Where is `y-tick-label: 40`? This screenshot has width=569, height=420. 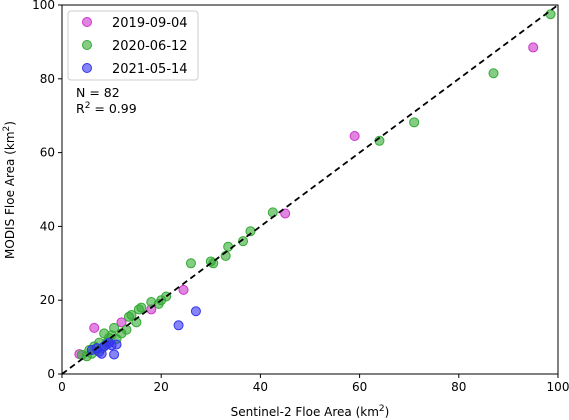 y-tick-label: 40 is located at coordinates (47, 226).